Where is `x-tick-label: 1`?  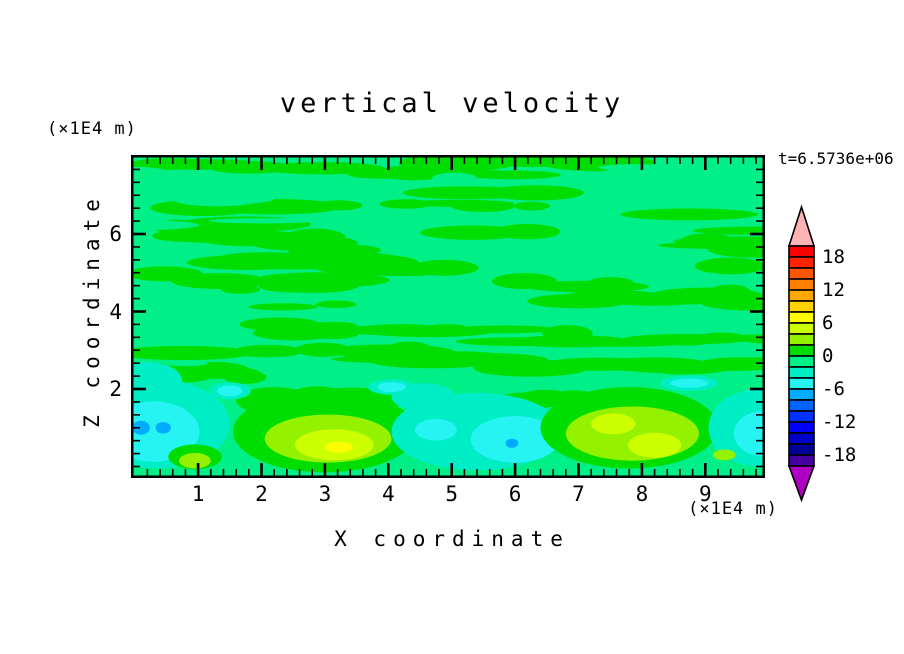 x-tick-label: 1 is located at coordinates (198, 494).